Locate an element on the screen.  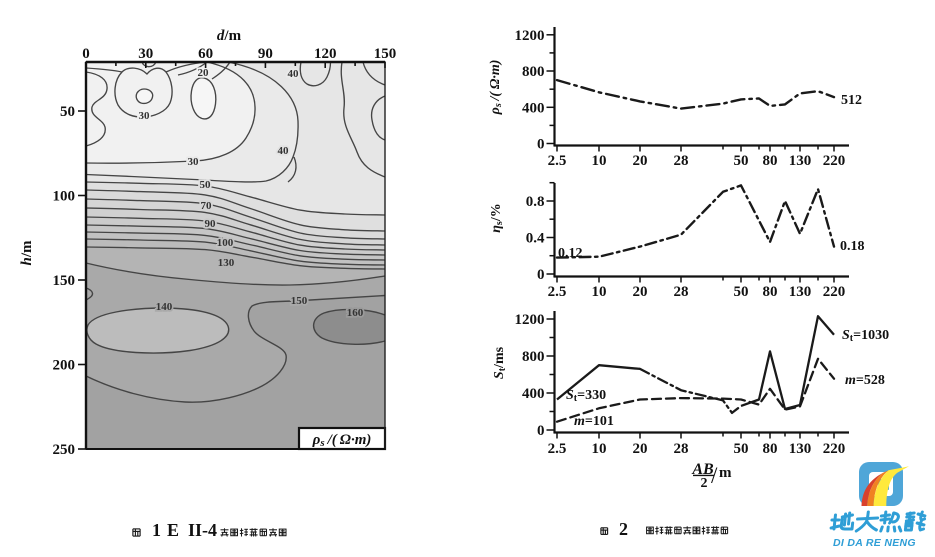
svg-text: St=1030 is located at coordinates (865, 336).